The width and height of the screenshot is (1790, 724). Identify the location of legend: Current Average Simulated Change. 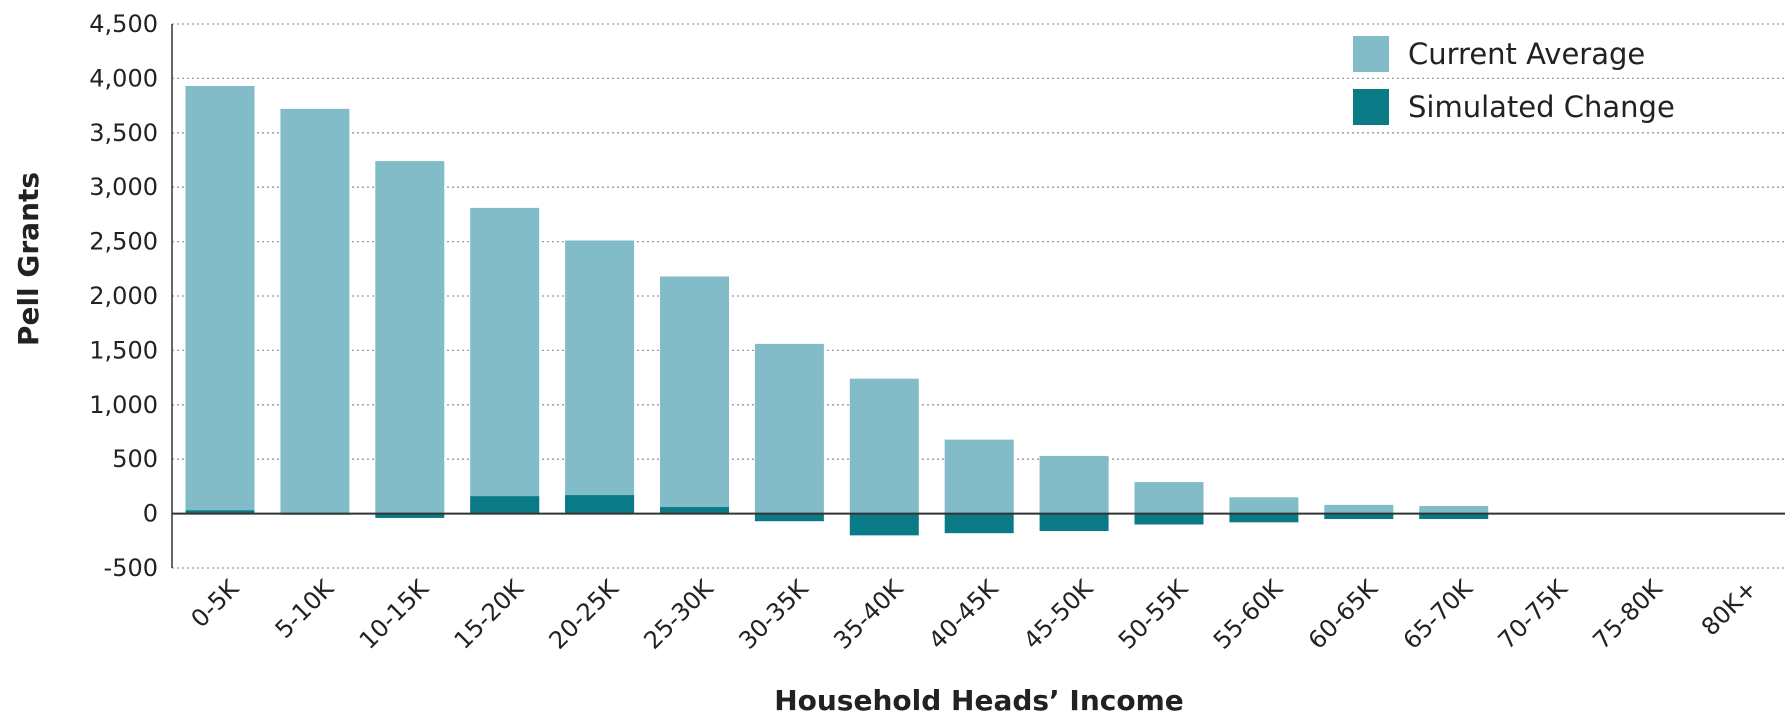
(1514, 80).